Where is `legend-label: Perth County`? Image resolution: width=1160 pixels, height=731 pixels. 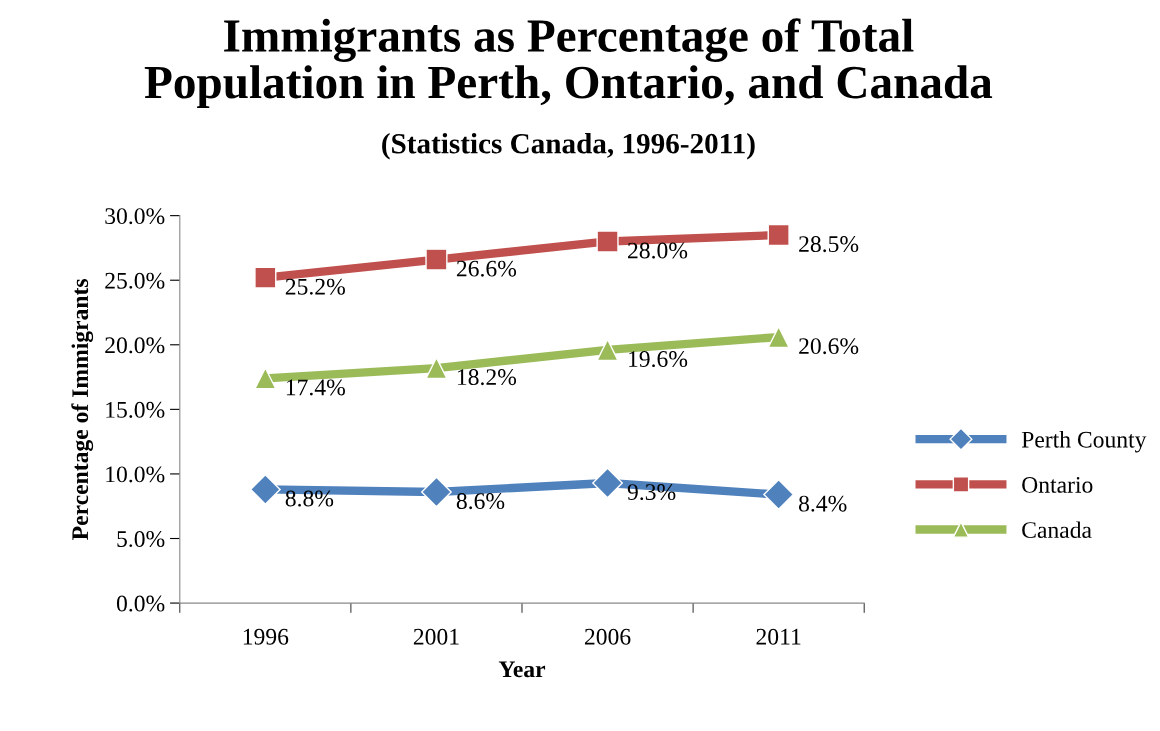 legend-label: Perth County is located at coordinates (1084, 442).